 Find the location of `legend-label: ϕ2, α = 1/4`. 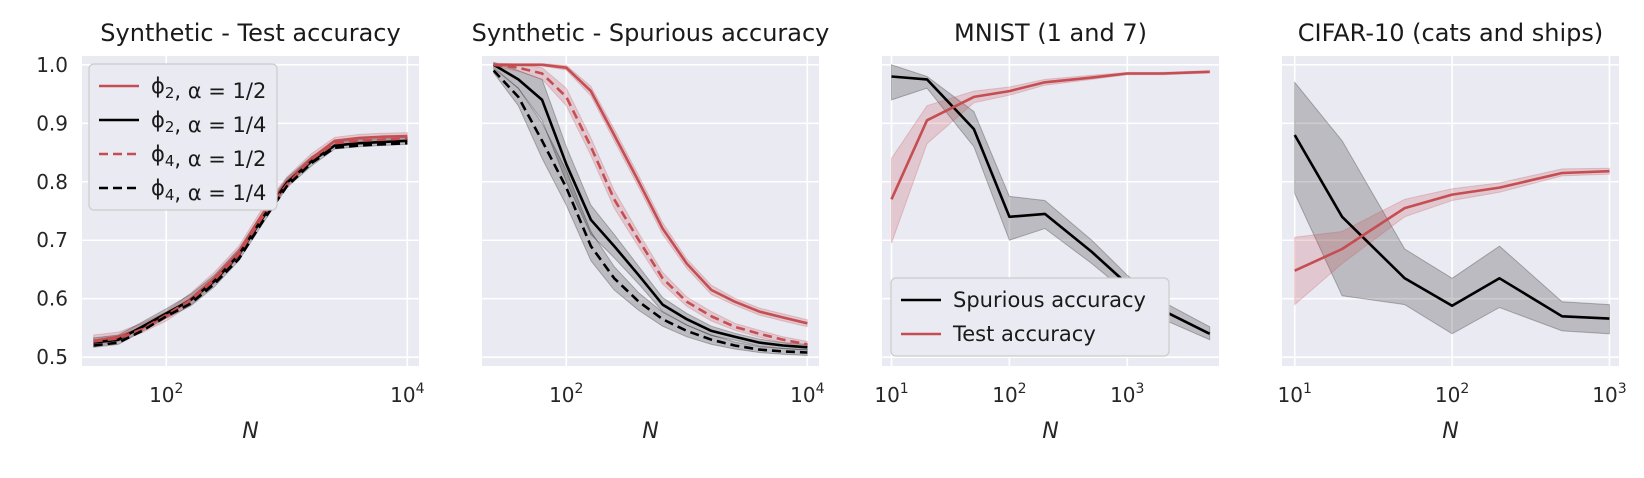

legend-label: ϕ2, α = 1/4 is located at coordinates (208, 122).